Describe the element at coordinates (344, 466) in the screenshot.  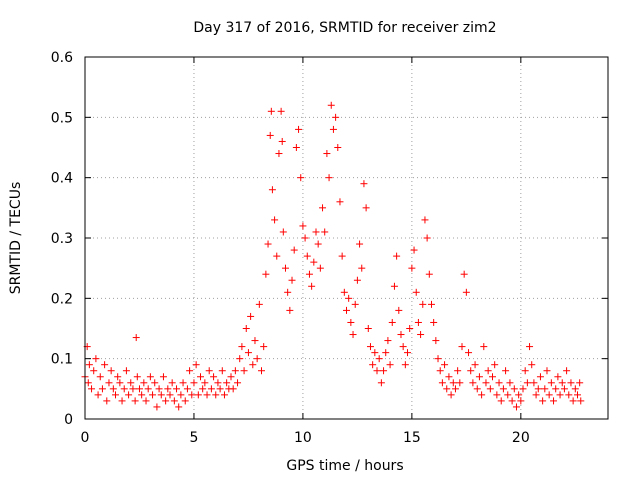
I see `x-axis-label: GPS time / hours` at that location.